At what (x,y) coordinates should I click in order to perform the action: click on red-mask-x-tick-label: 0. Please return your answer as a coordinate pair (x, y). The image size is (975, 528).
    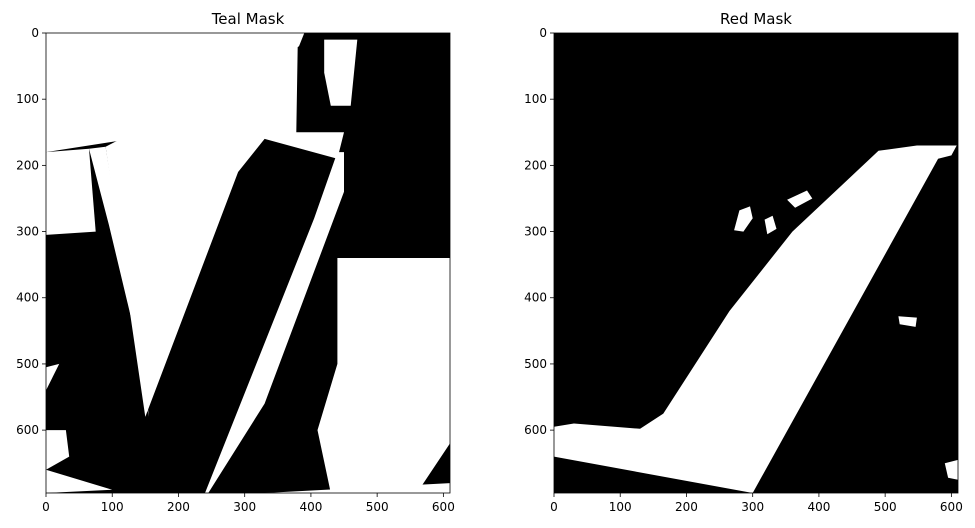
    Looking at the image, I should click on (554, 507).